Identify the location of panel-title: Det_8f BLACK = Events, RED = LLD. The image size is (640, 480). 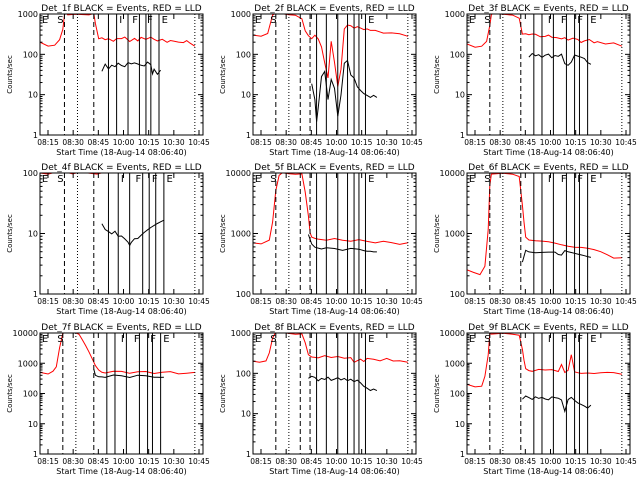
(334, 328).